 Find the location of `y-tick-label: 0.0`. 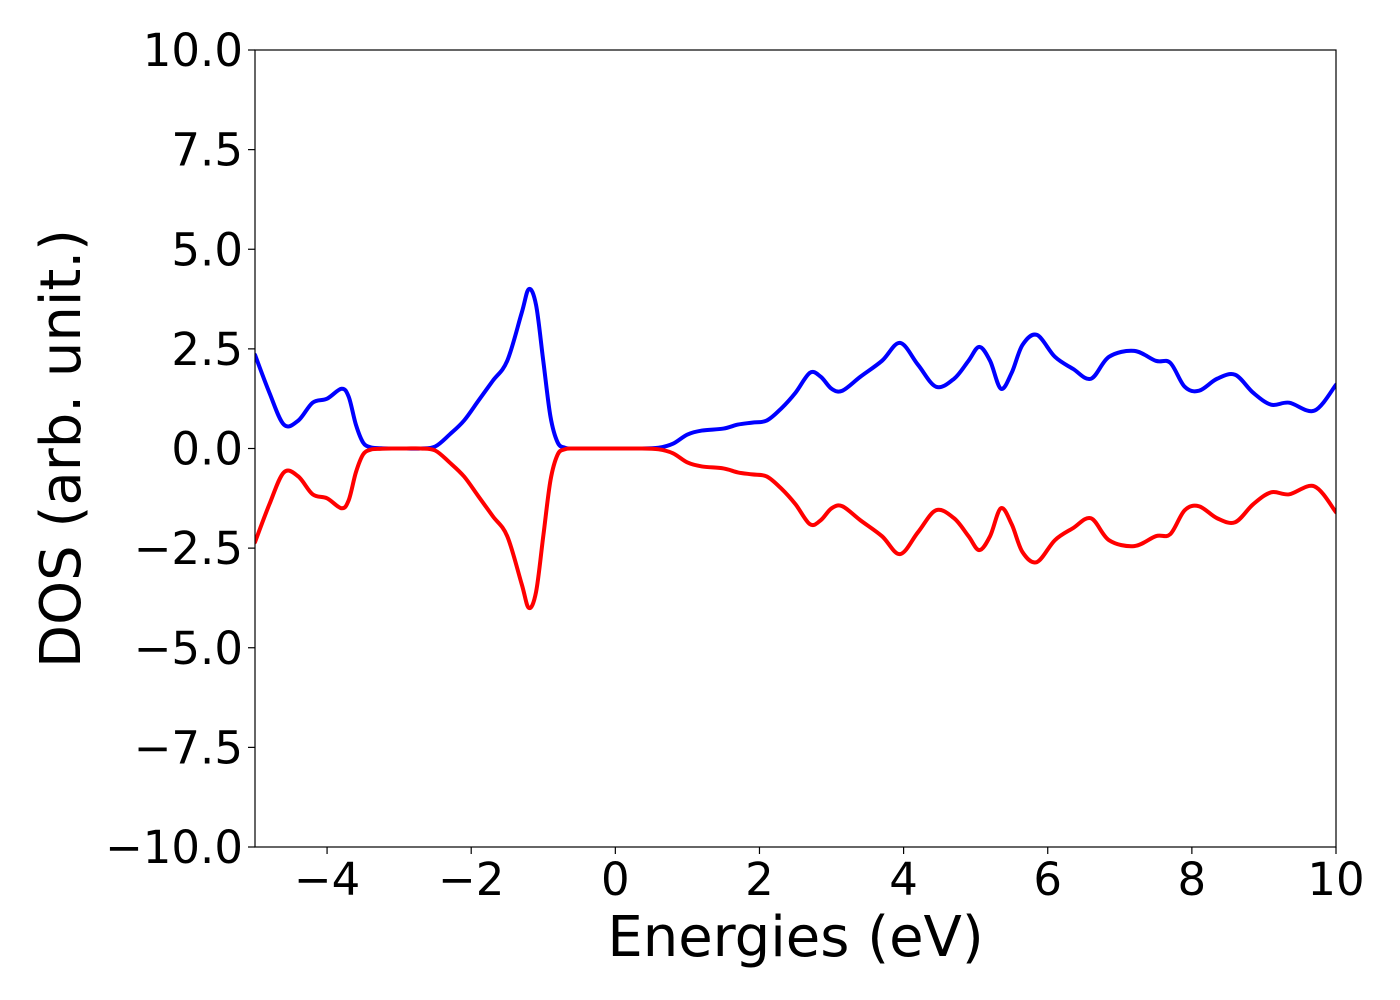

y-tick-label: 0.0 is located at coordinates (207, 449).